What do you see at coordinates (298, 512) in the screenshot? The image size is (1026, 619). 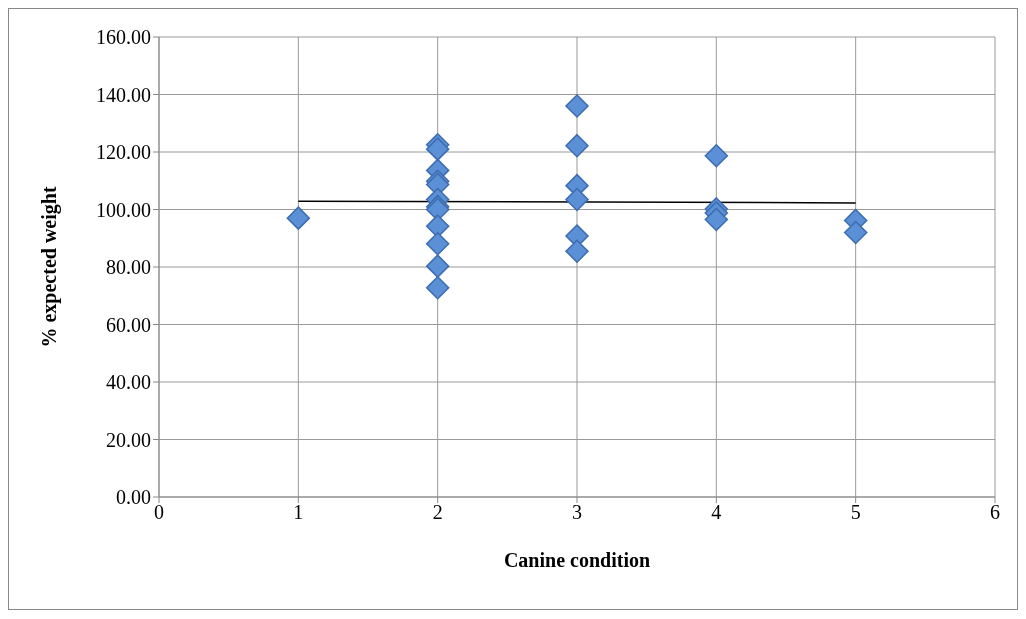 I see `x-tick-label: 1` at bounding box center [298, 512].